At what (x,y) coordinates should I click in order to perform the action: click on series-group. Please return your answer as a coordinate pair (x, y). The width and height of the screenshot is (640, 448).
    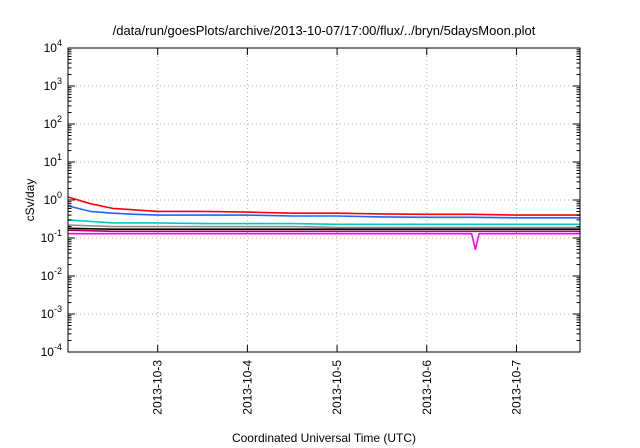
    Looking at the image, I should click on (323, 223).